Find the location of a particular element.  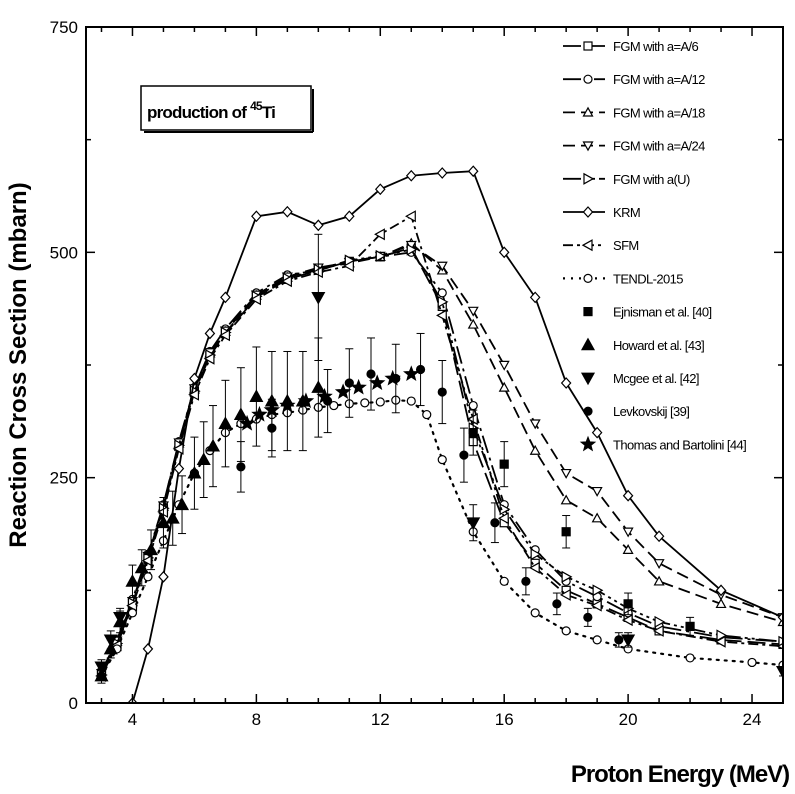

legend-label: FGM with a=A/24 is located at coordinates (659, 146).